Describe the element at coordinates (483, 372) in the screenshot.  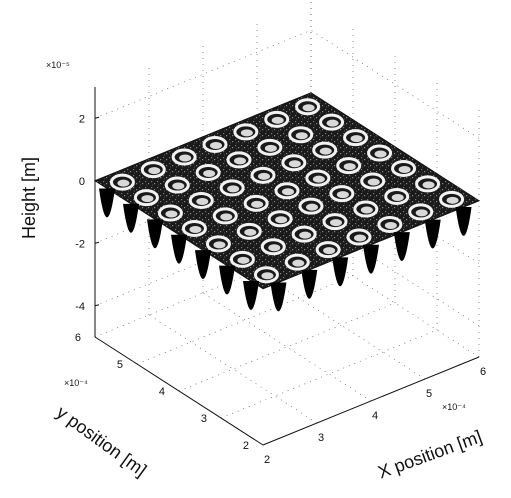
I see `x-tick-label: 6` at that location.